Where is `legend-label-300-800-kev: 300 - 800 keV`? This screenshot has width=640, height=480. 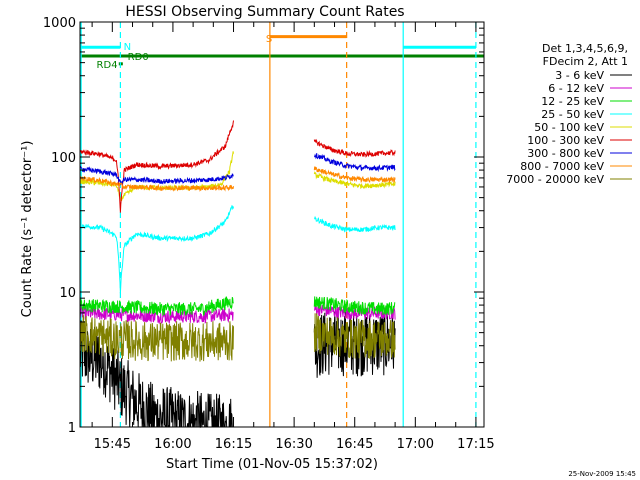 legend-label-300-800-kev: 300 - 800 keV is located at coordinates (565, 153).